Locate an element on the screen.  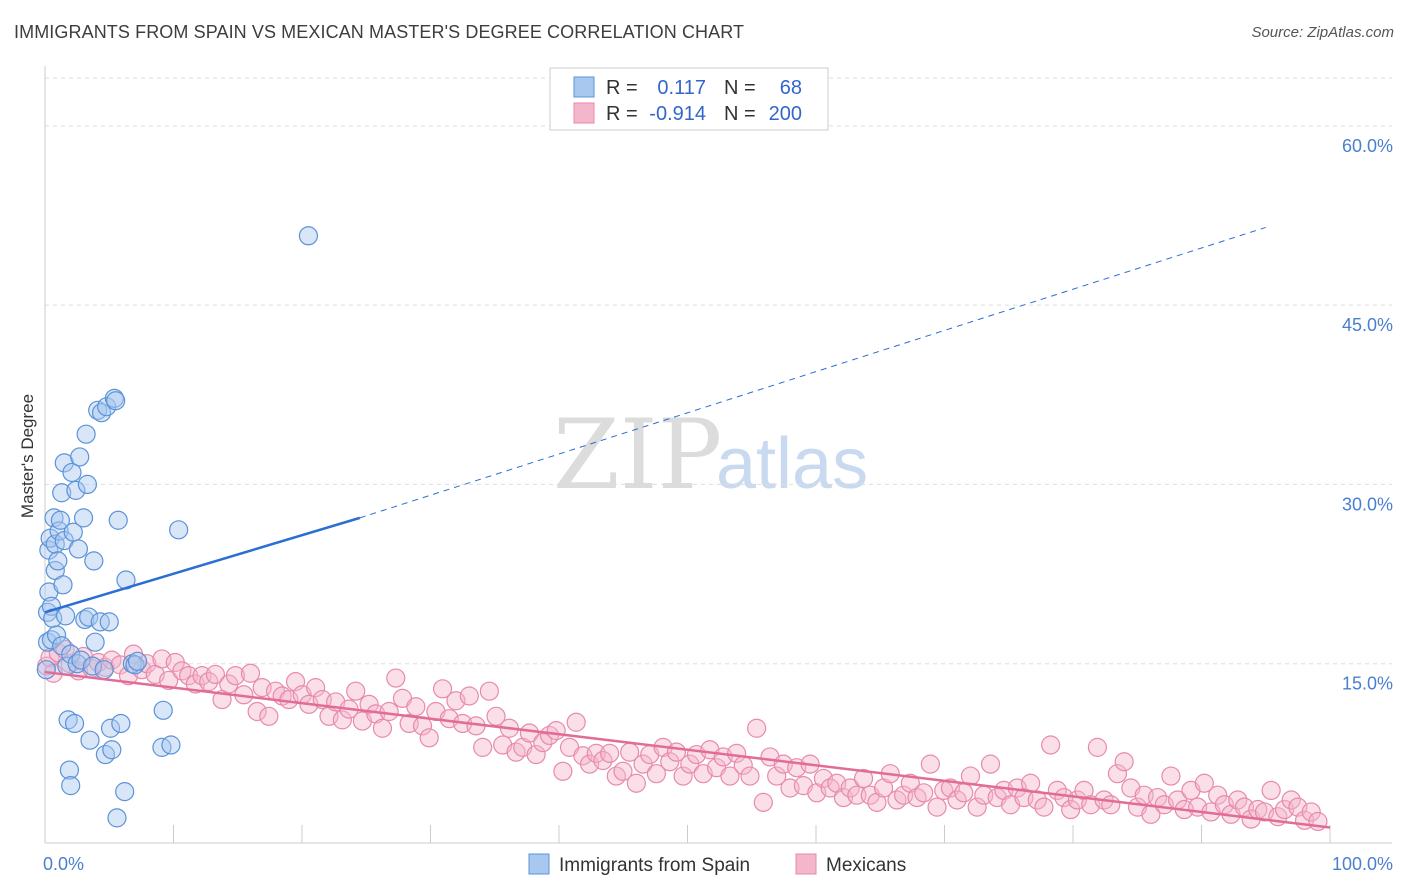
bottom-legend-swatch-mexicans is located at coordinates (806, 864).